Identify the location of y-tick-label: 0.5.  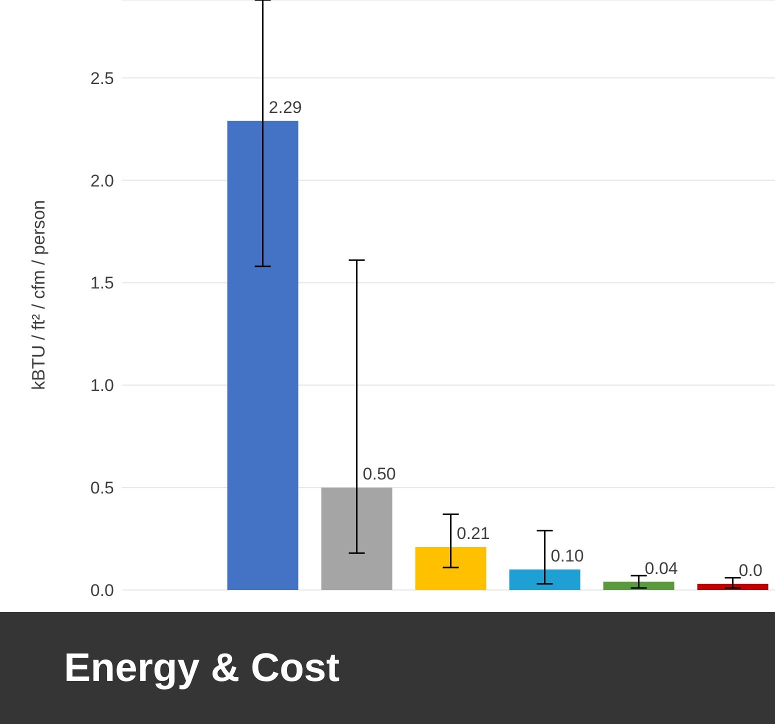
(102, 488).